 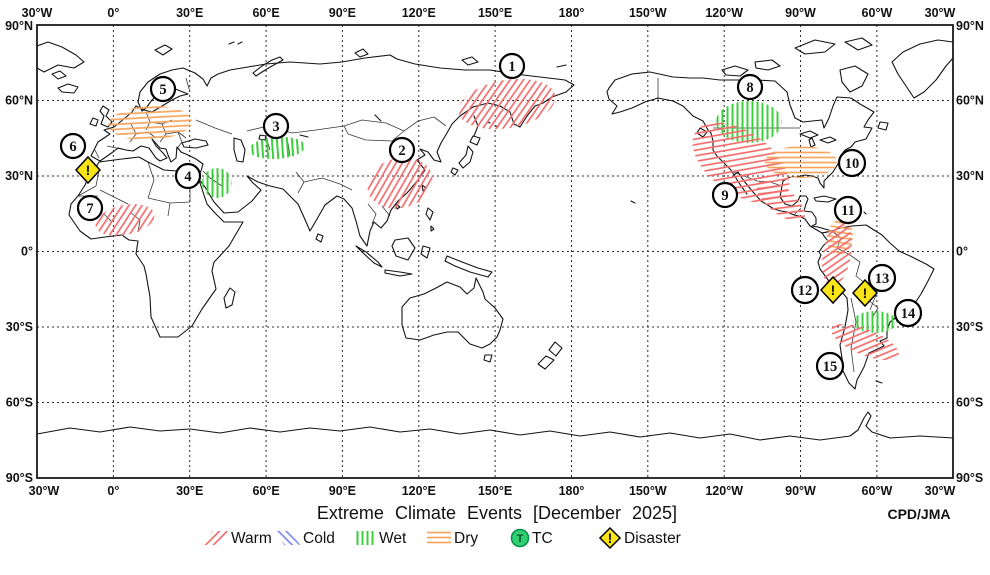 I want to click on event-marker-15: 15, so click(x=830, y=366).